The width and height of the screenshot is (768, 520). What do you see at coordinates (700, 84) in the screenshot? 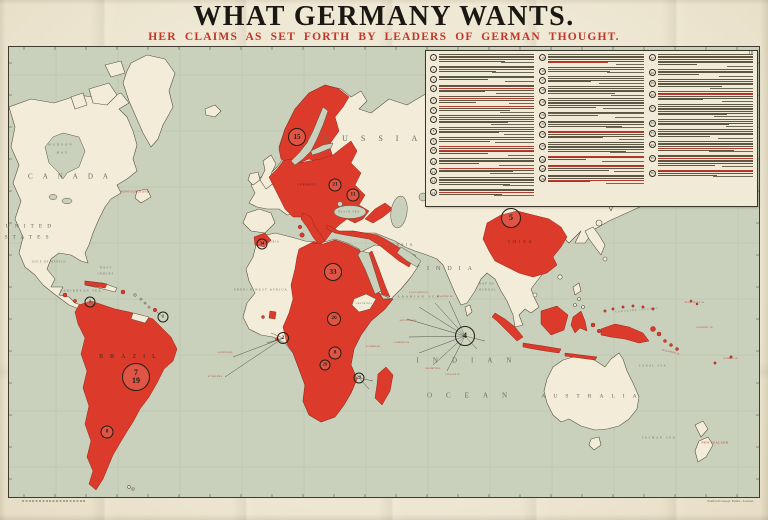
I see `quotation-item-29: 29` at bounding box center [700, 84].